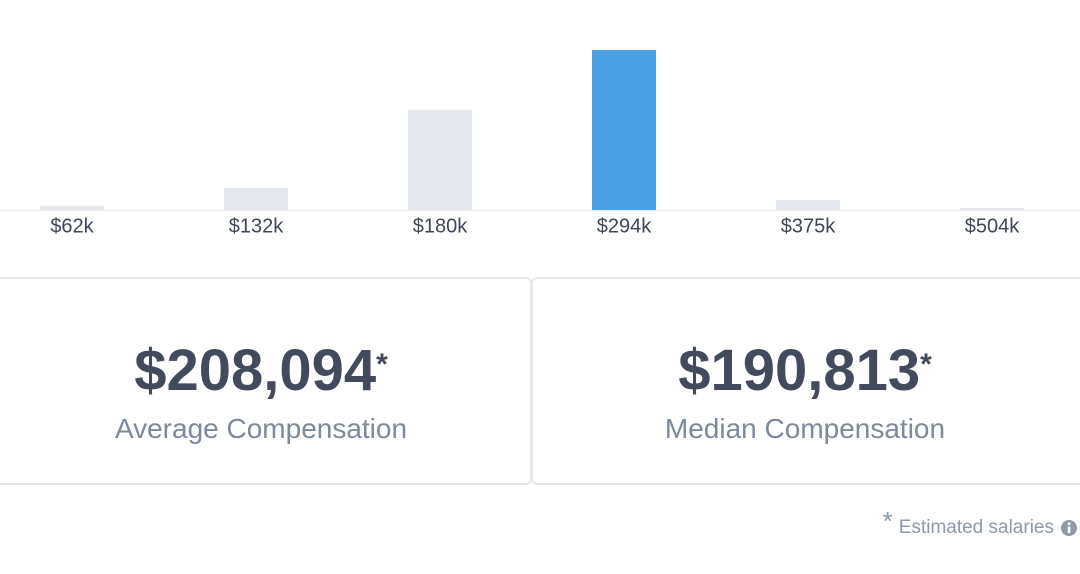 This screenshot has width=1080, height=574. What do you see at coordinates (256, 226) in the screenshot?
I see `x-tick-label: $132k` at bounding box center [256, 226].